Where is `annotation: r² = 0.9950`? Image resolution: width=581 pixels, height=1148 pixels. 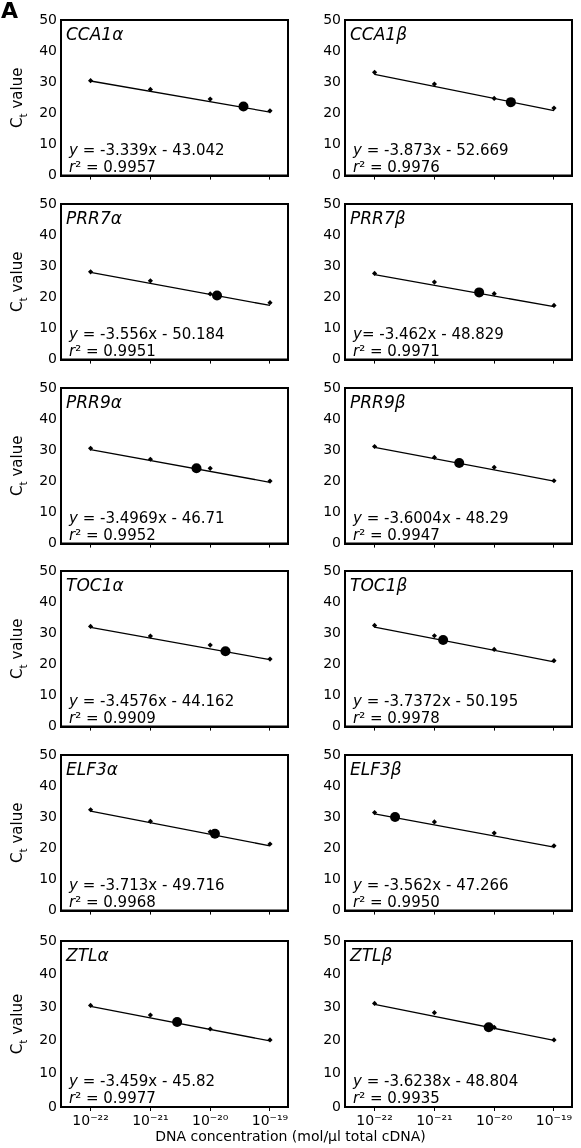 annotation: r² = 0.9950 is located at coordinates (396, 901).